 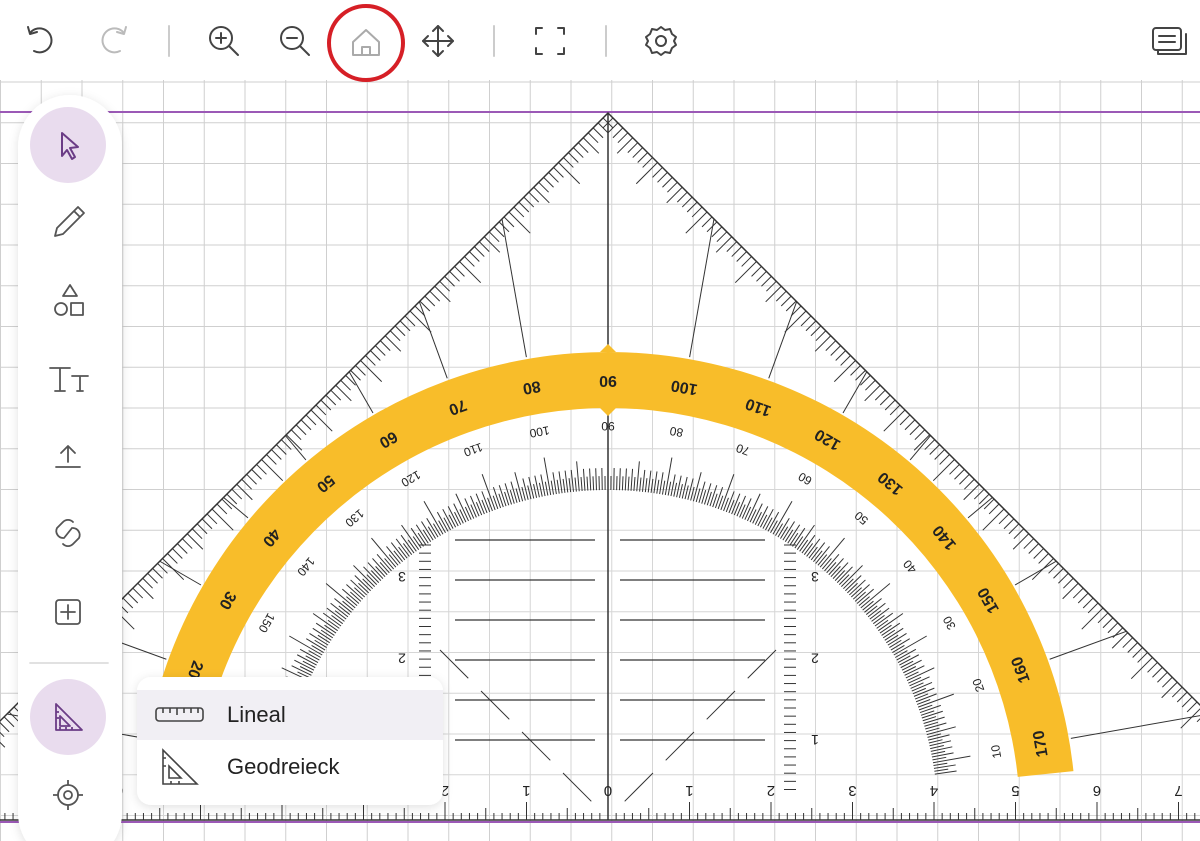 I want to click on shapes-tool, so click(x=69, y=300).